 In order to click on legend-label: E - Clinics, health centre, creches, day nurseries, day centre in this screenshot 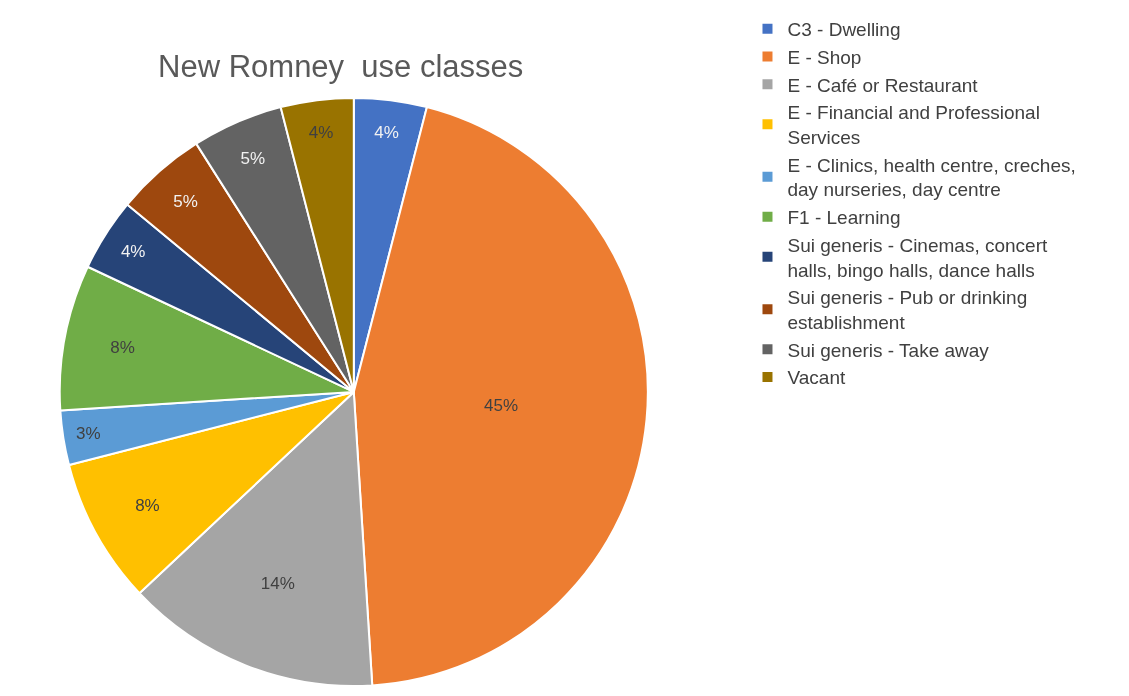, I will do `click(931, 177)`.